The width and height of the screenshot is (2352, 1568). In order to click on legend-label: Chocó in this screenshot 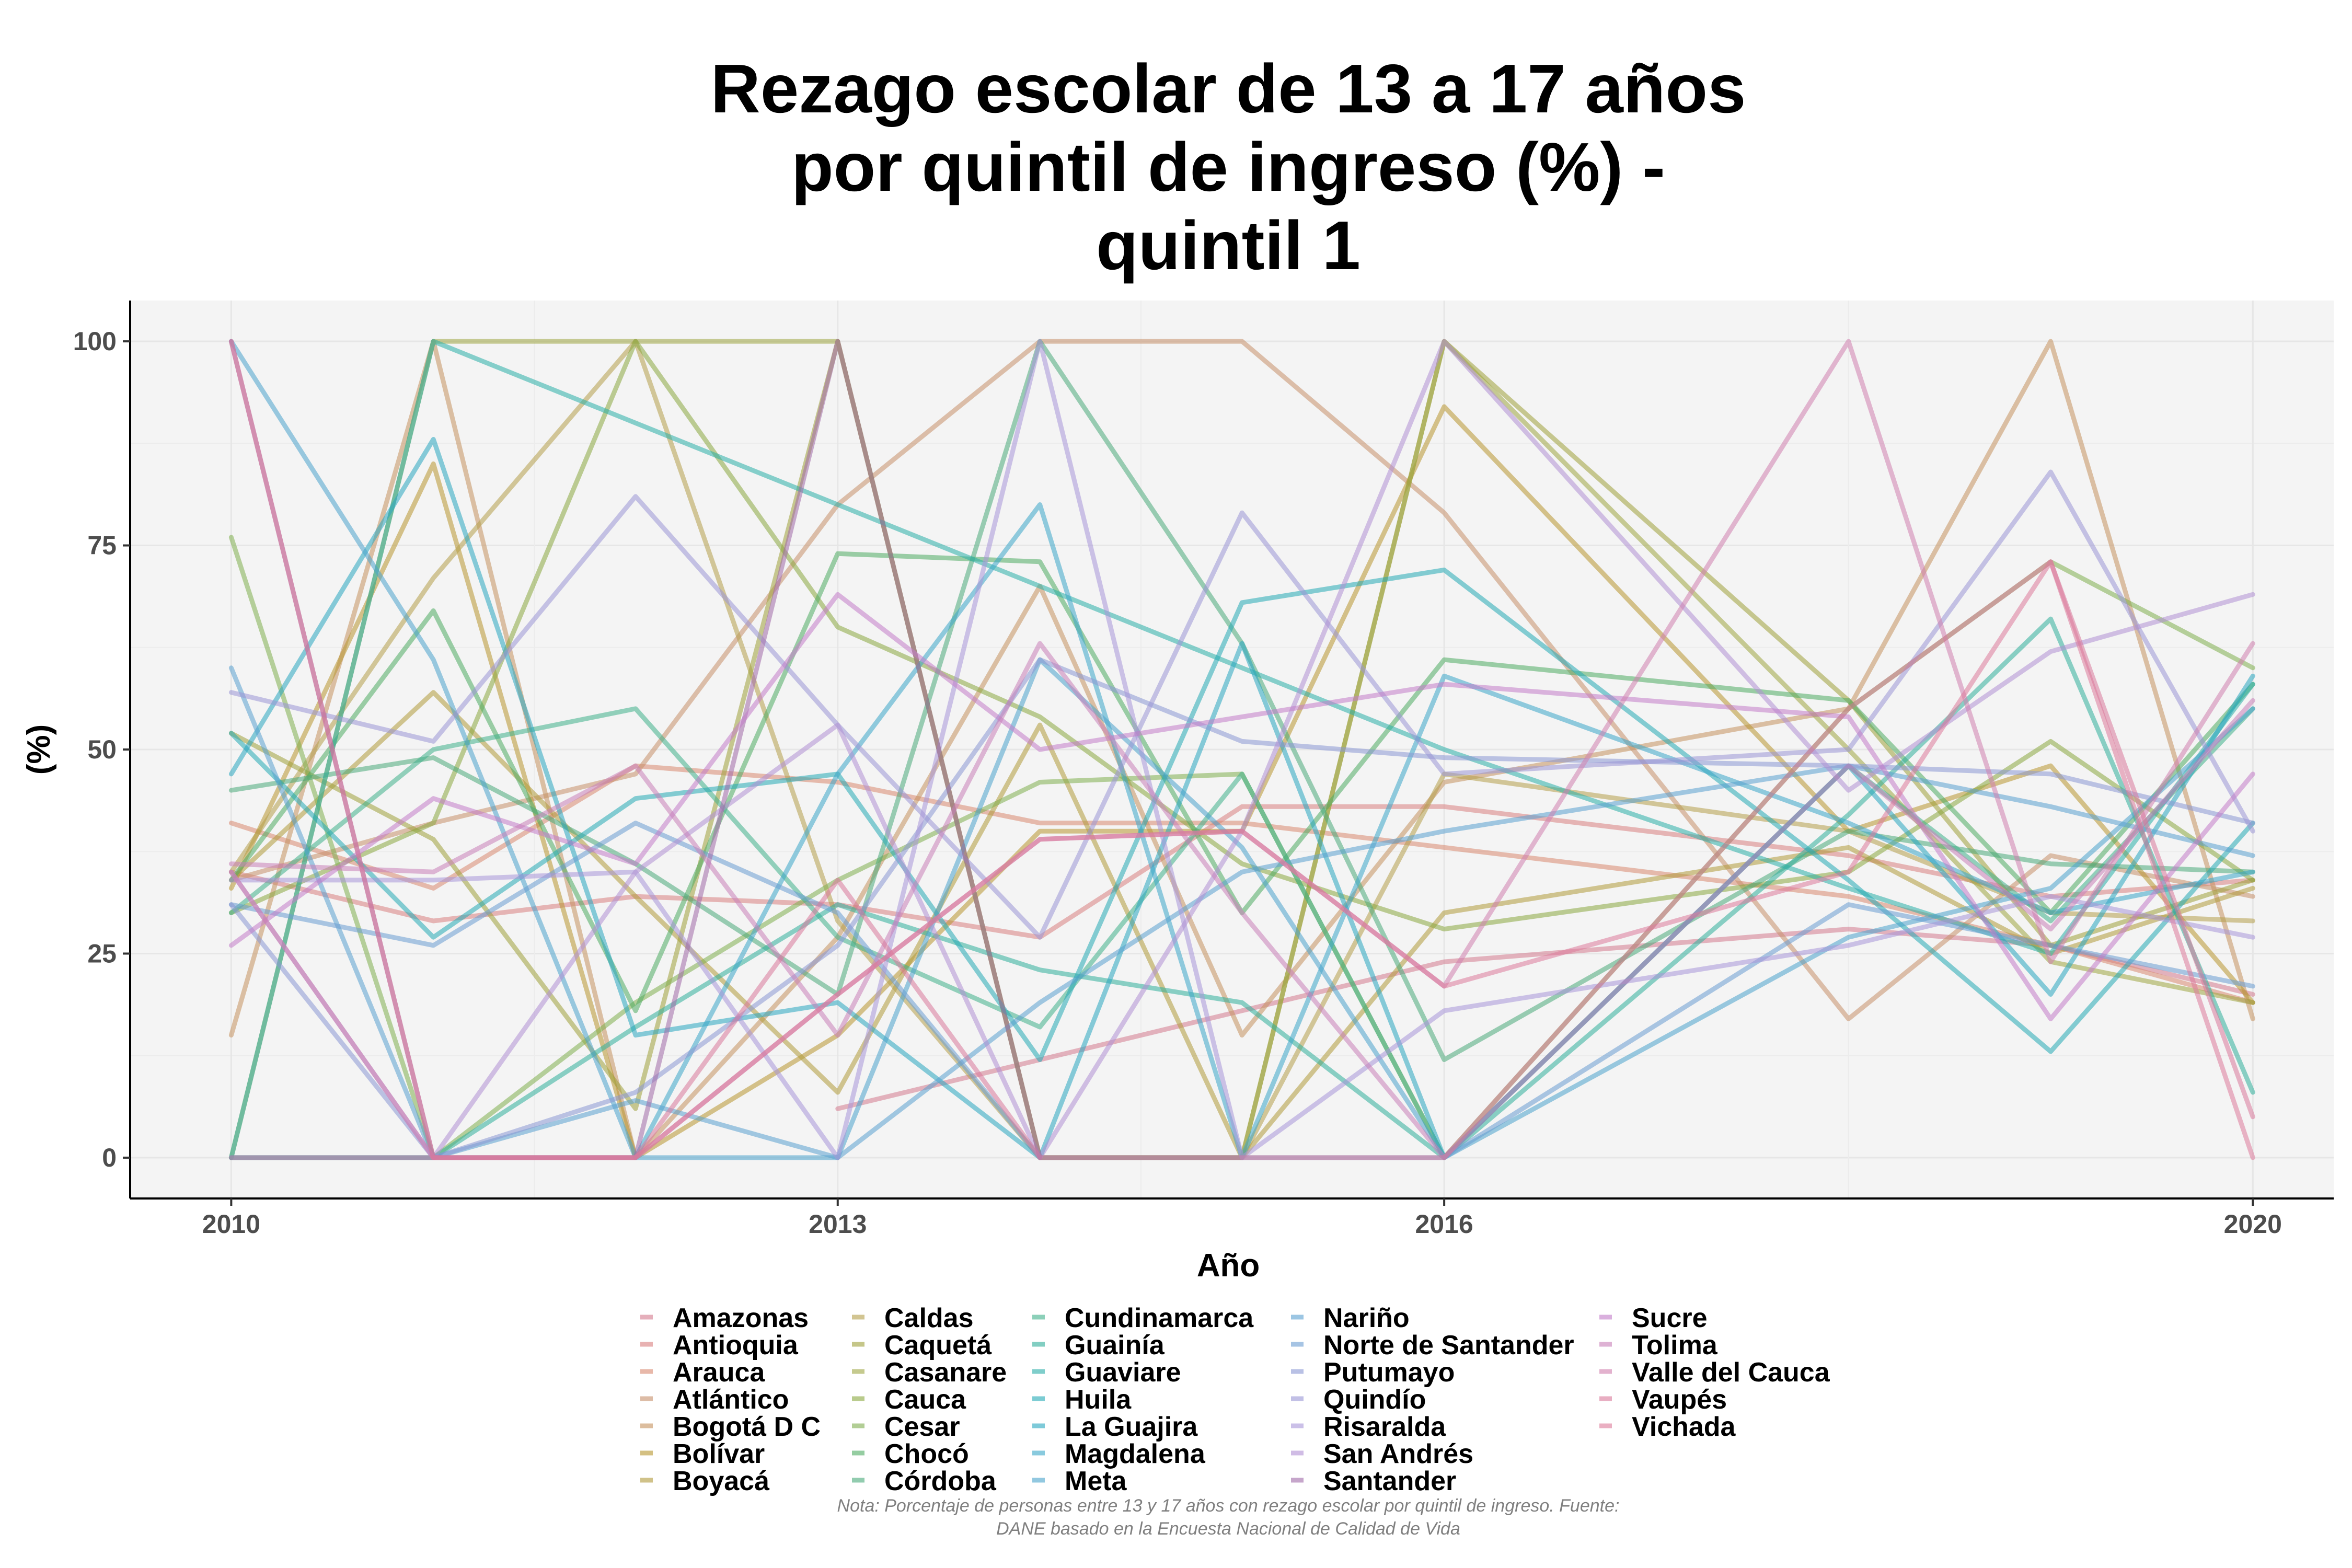, I will do `click(926, 1454)`.